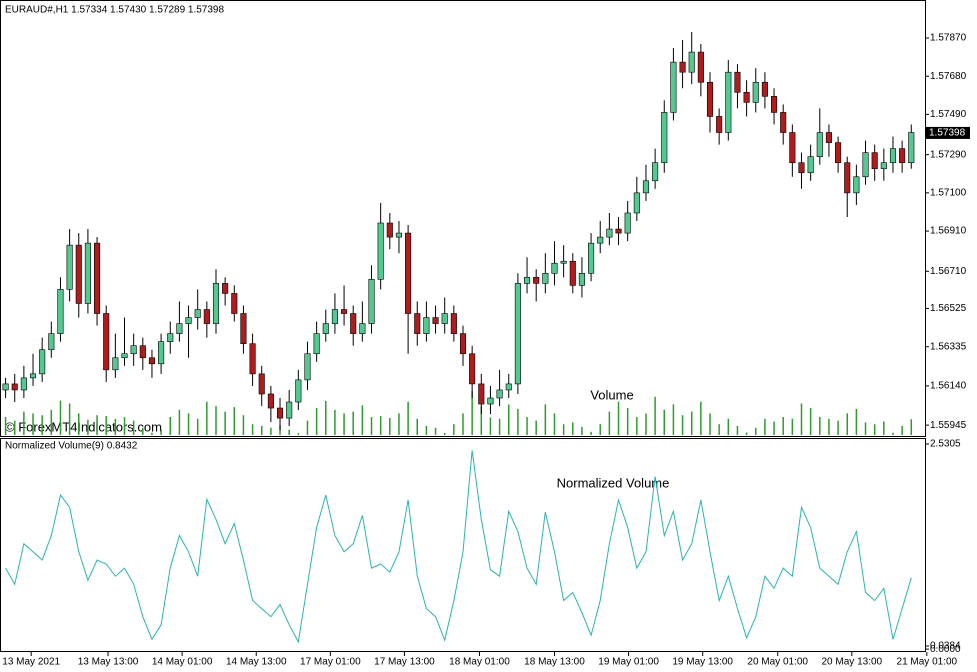  What do you see at coordinates (256, 662) in the screenshot?
I see `x-tick-label: 14 May 13:00` at bounding box center [256, 662].